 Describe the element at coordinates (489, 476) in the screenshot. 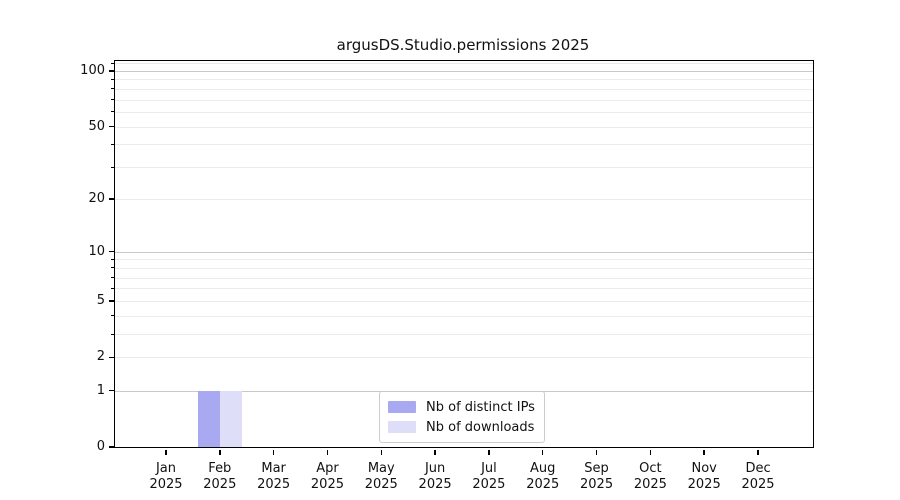

I see `x-tick-label-jul: Jul 2025` at that location.